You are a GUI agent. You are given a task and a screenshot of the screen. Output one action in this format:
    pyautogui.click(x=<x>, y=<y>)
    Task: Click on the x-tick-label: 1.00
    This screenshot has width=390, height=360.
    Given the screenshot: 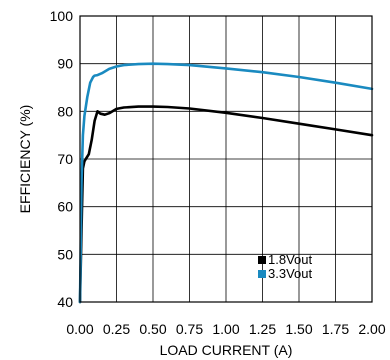 What is the action you would take?
    pyautogui.click(x=225, y=329)
    